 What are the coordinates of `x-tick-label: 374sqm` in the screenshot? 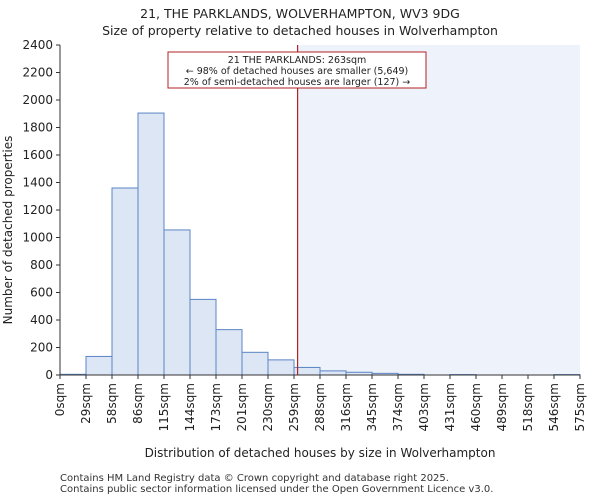 It's located at (398, 407).